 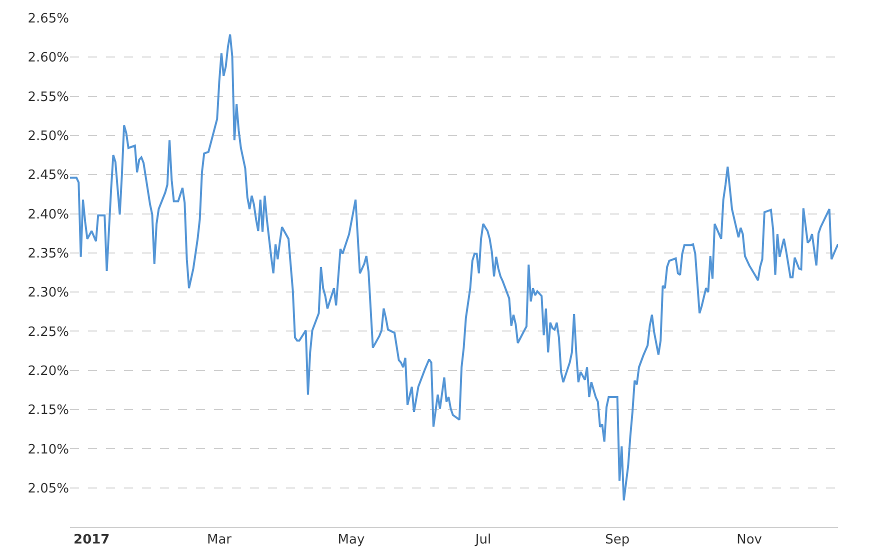 I want to click on y-tick-label: 2.50%, so click(x=48, y=136).